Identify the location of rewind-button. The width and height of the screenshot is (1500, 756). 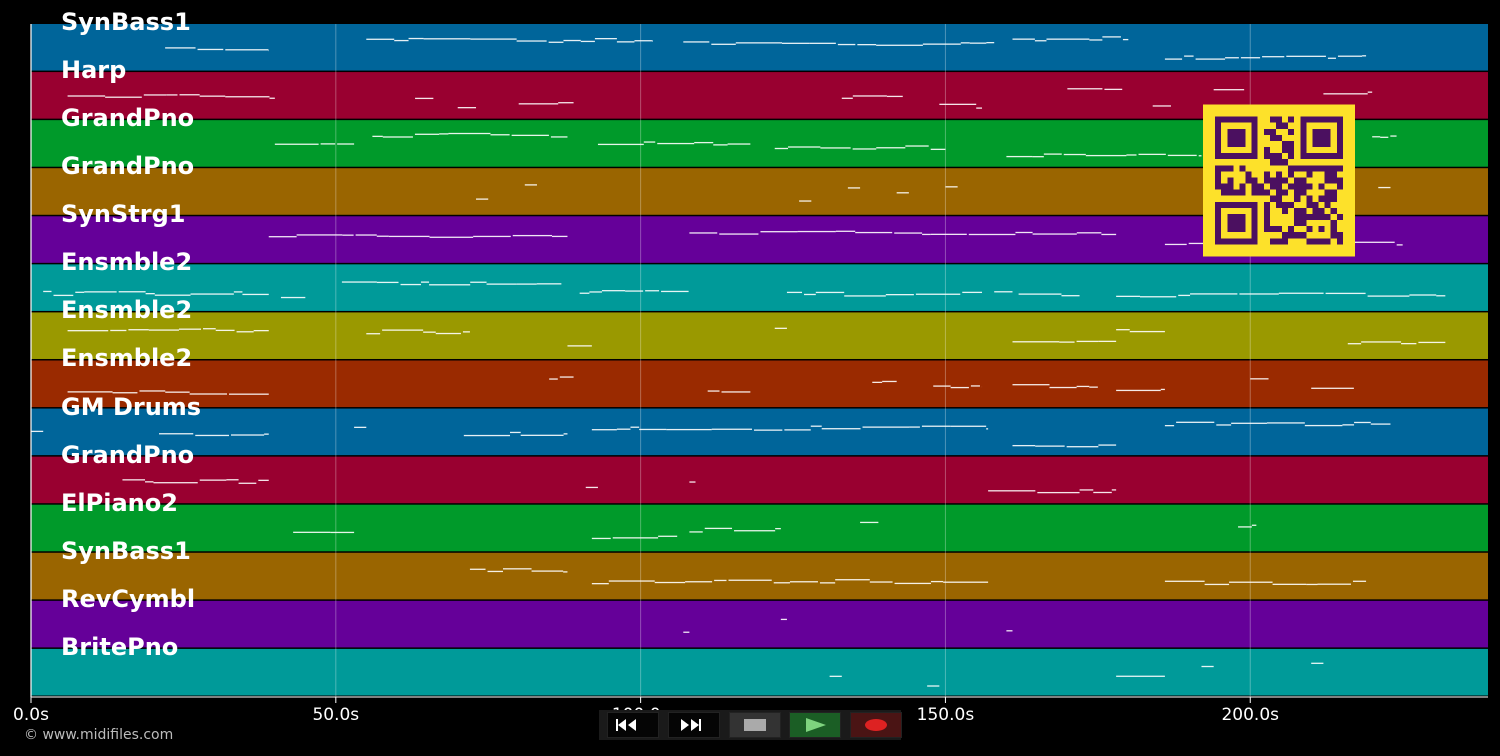
(633, 725).